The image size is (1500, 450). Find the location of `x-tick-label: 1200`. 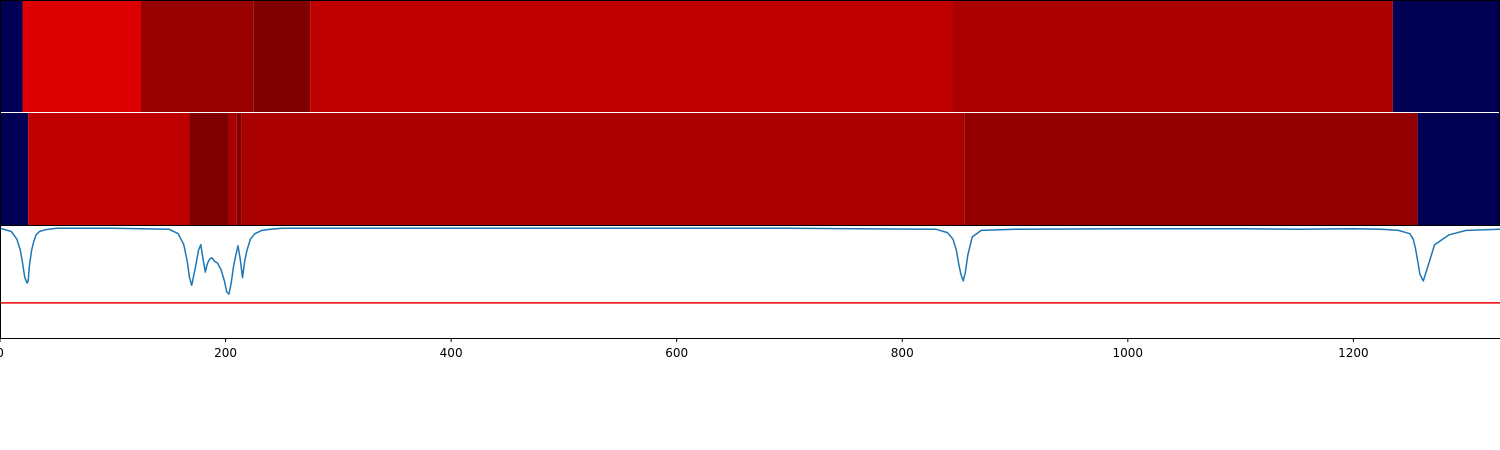

x-tick-label: 1200 is located at coordinates (1353, 353).